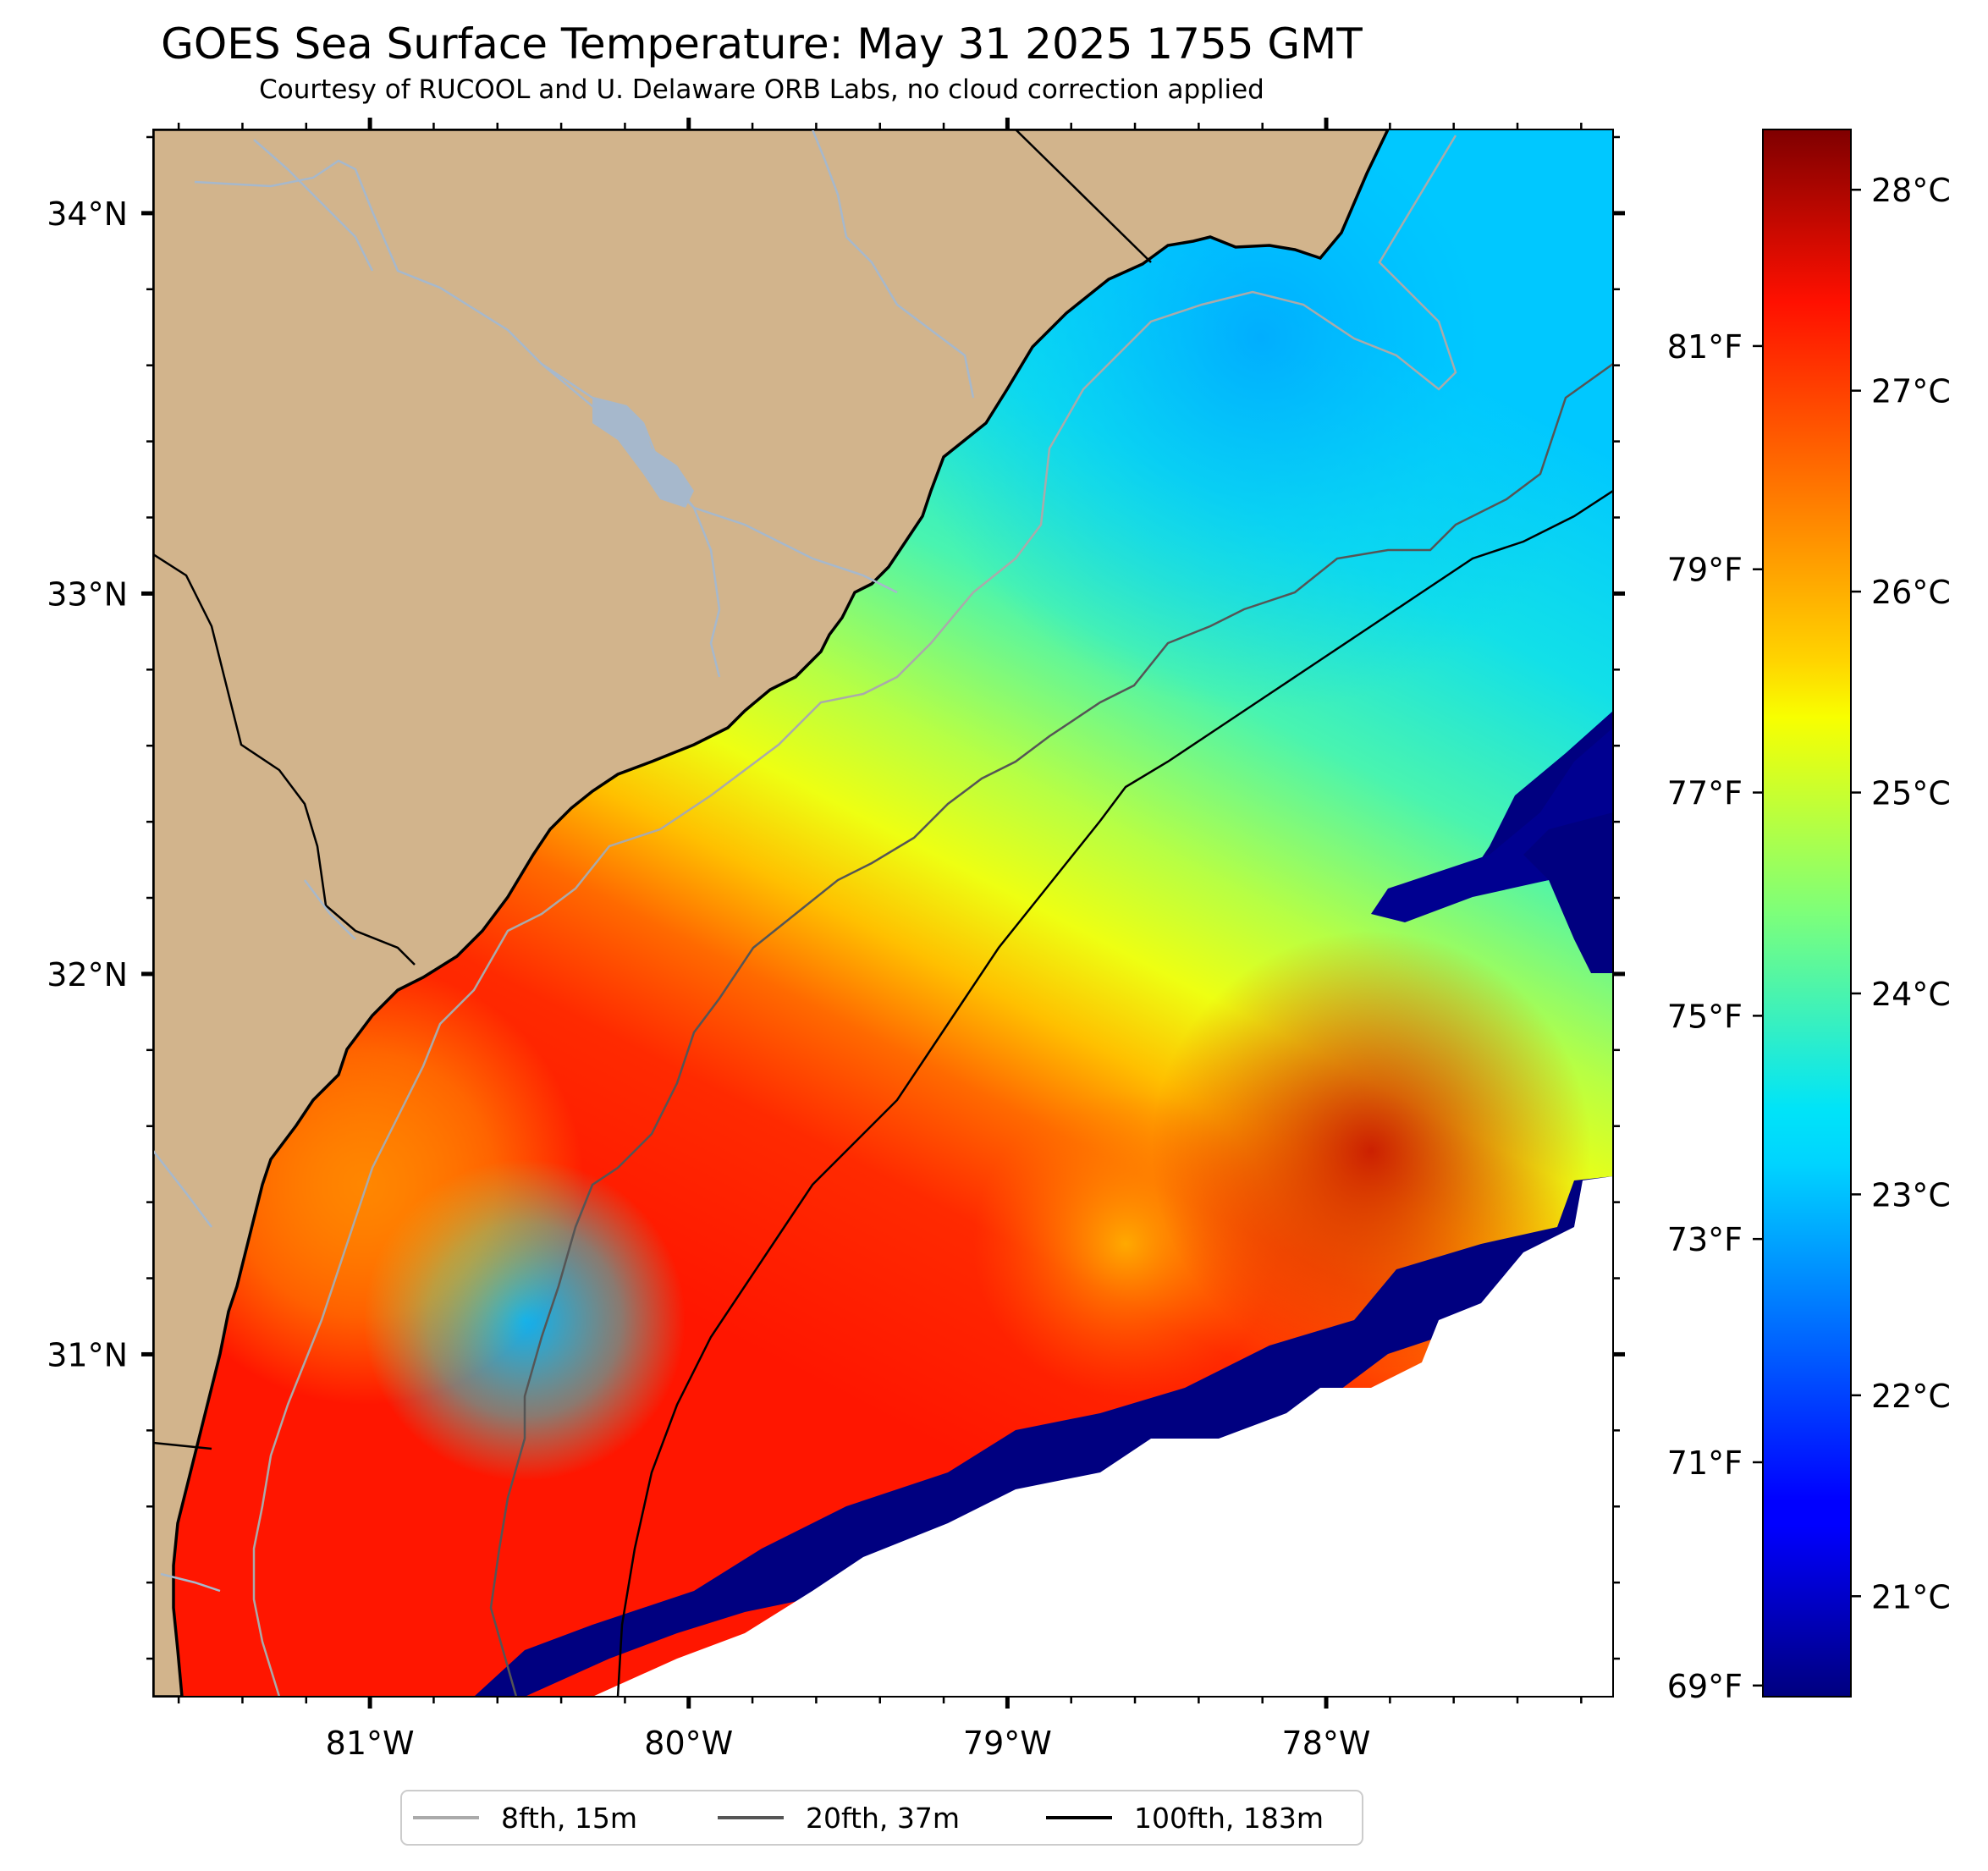  What do you see at coordinates (1911, 1397) in the screenshot?
I see `celsius-label-6: 22°C` at bounding box center [1911, 1397].